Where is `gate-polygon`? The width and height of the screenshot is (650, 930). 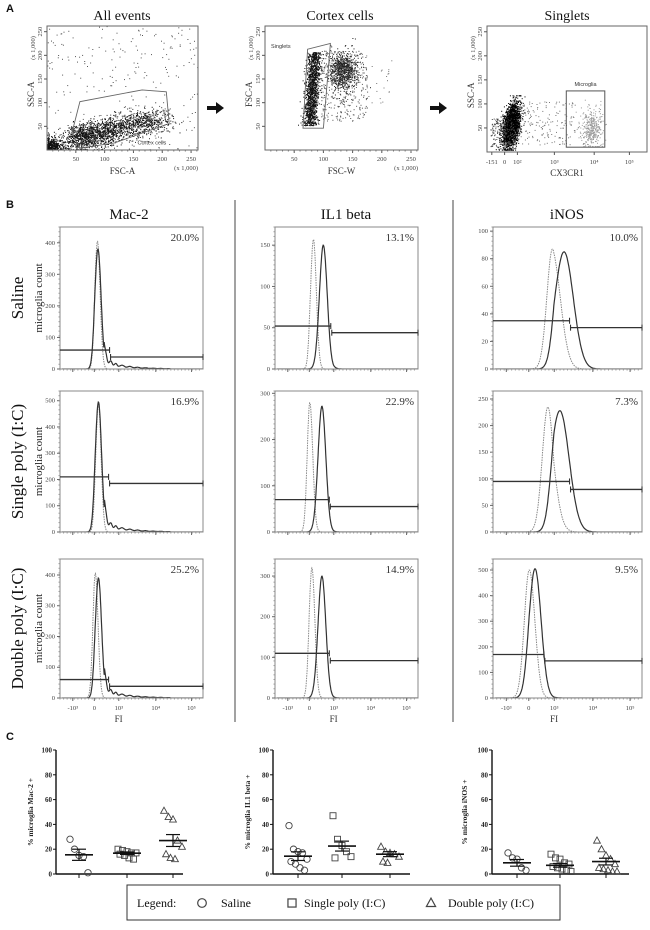
gate-polygon is located at coordinates (120, 119).